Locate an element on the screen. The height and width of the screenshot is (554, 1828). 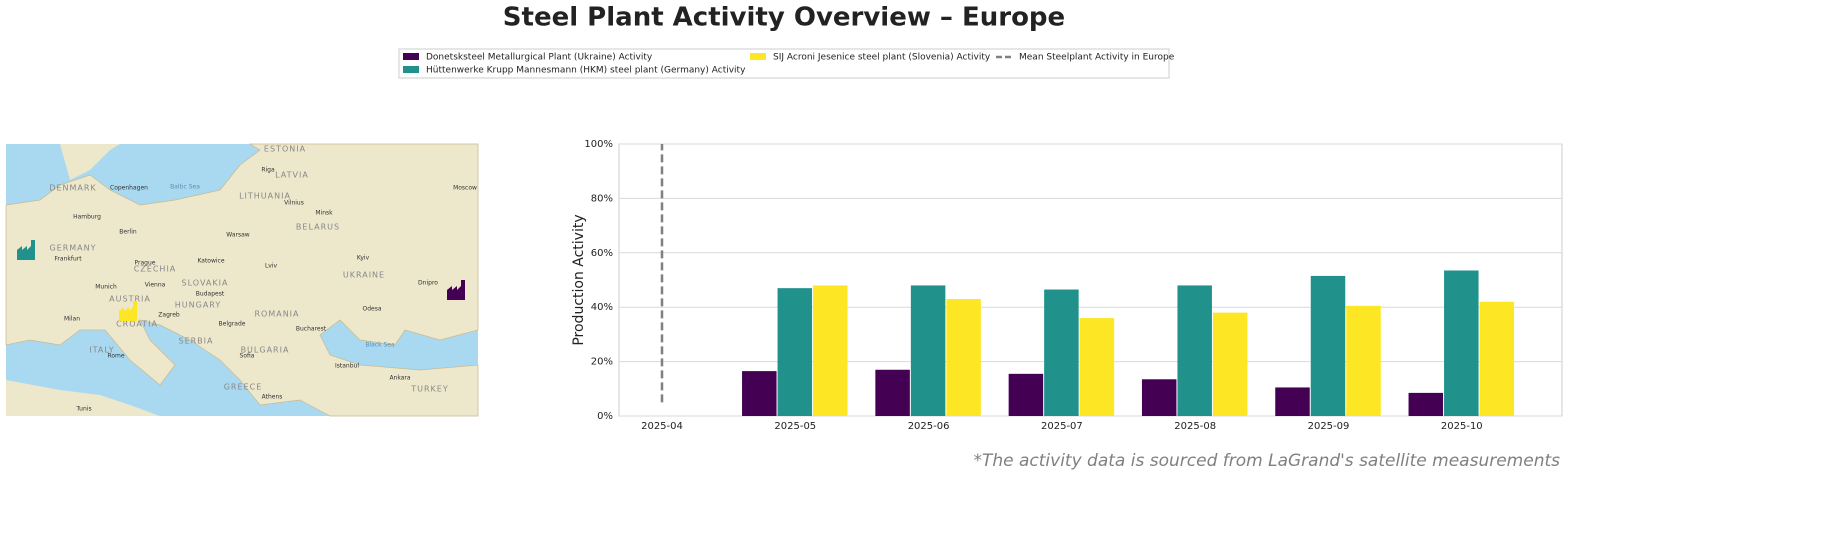
map-label: Frankfurt is located at coordinates (68, 259).